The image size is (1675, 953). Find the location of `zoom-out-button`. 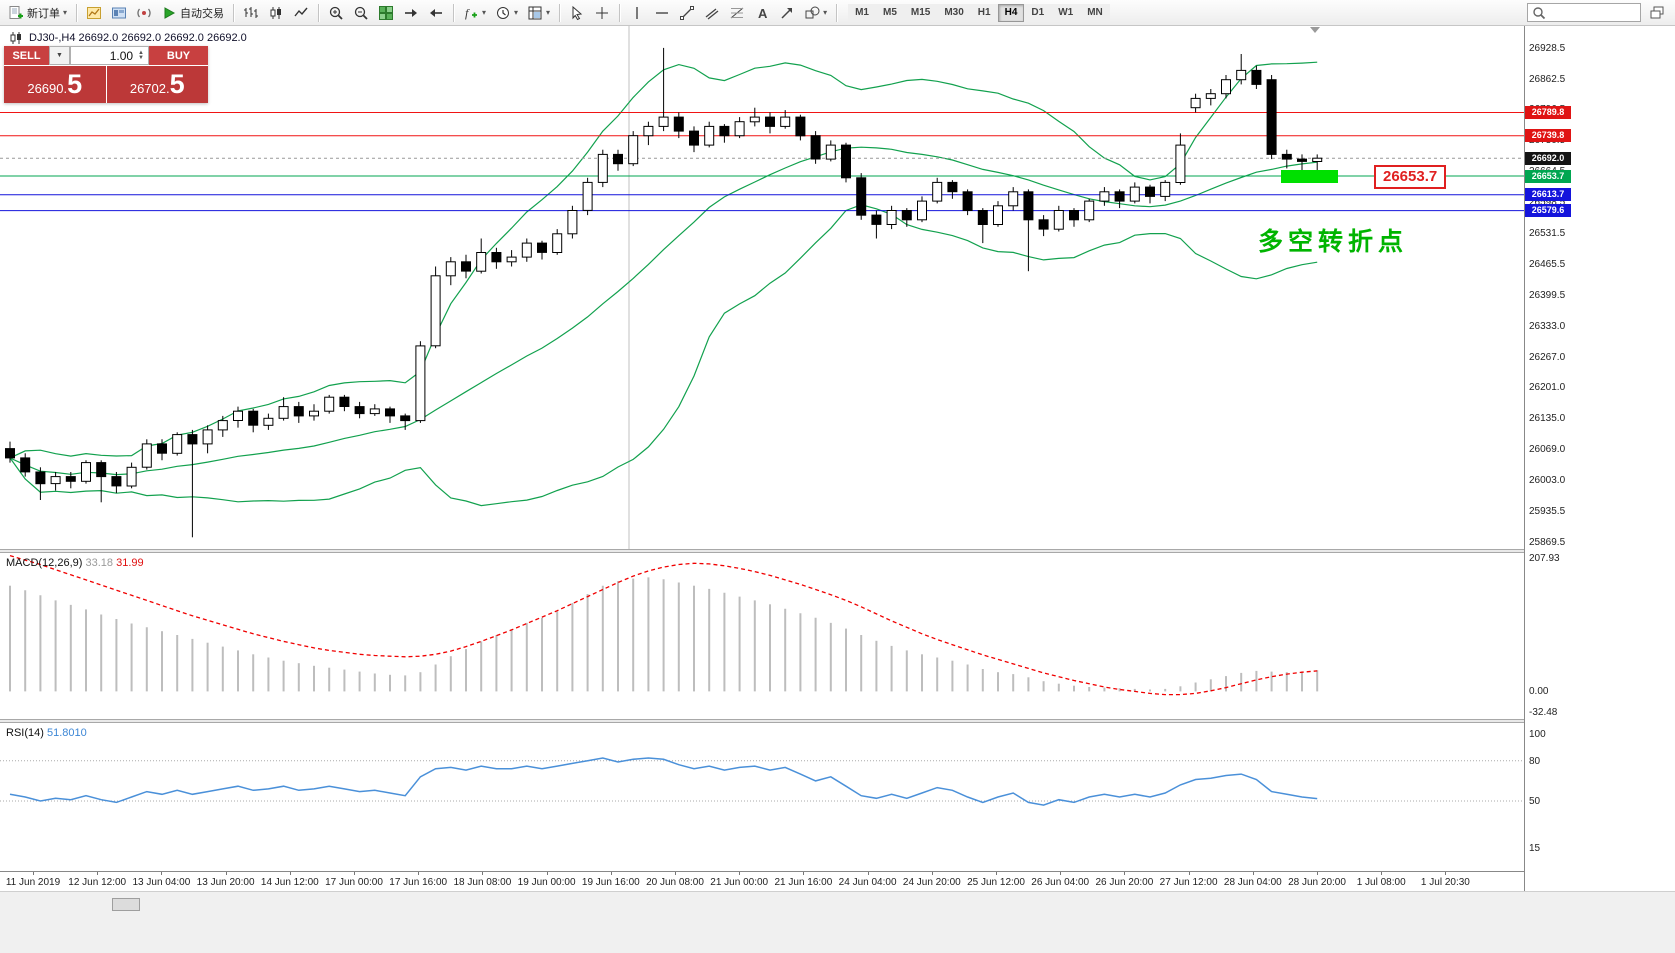

zoom-out-button is located at coordinates (361, 13).